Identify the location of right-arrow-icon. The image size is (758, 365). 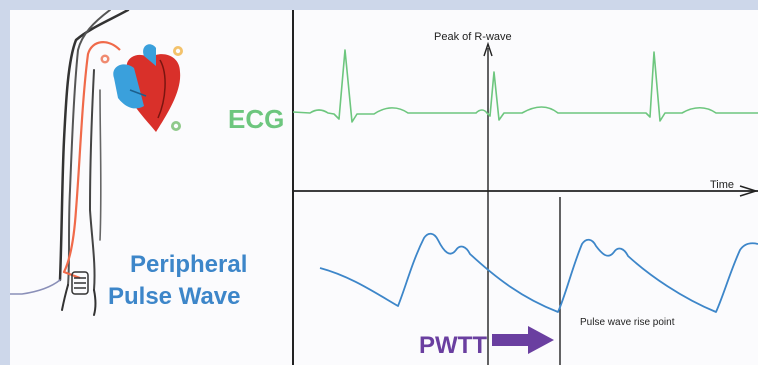
(523, 340).